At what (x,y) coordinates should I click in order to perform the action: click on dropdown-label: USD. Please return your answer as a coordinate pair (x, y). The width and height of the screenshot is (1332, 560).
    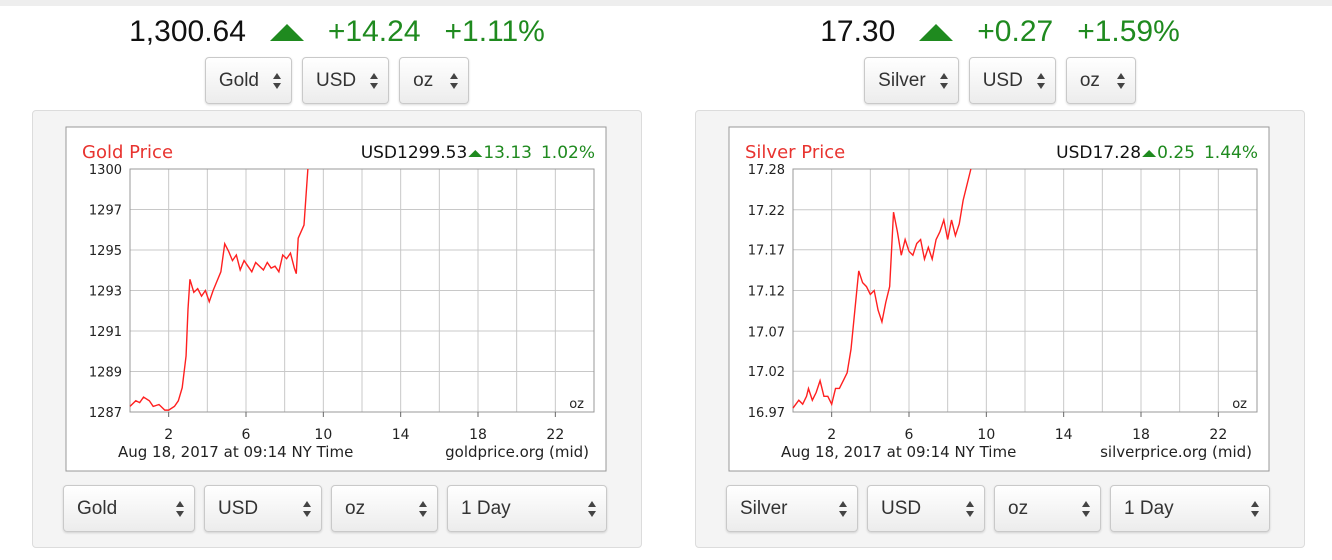
    Looking at the image, I should click on (1002, 80).